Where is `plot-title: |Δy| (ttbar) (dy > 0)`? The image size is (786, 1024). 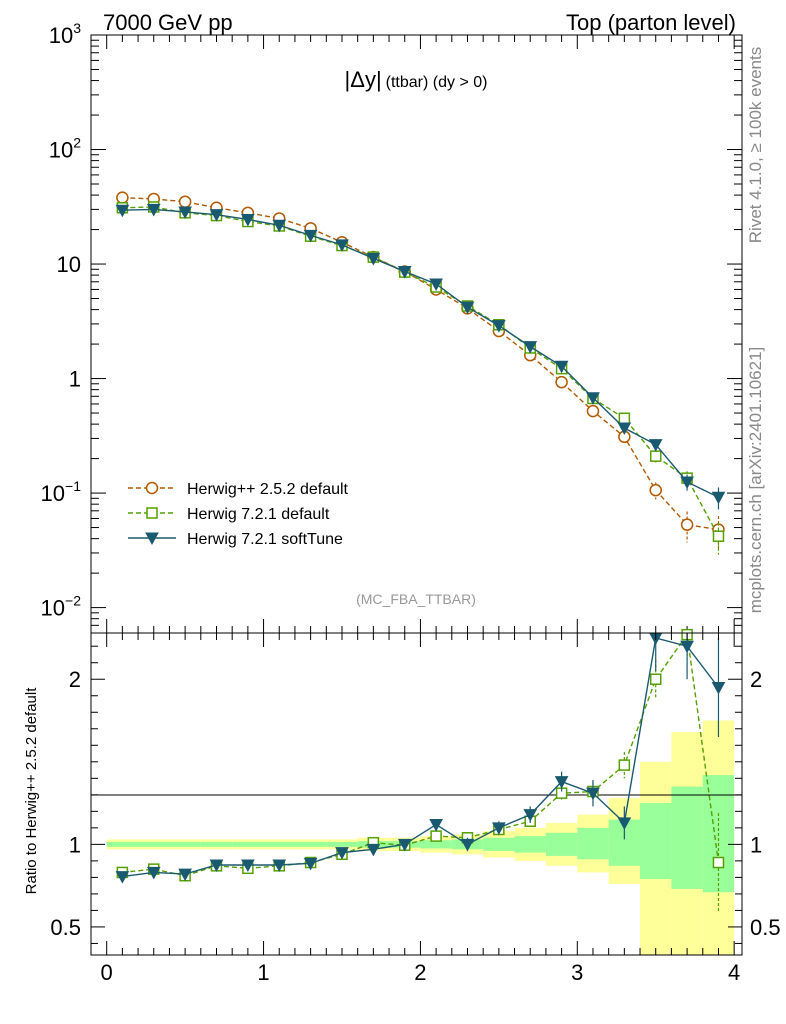 plot-title: |Δy| (ttbar) (dy > 0) is located at coordinates (416, 79).